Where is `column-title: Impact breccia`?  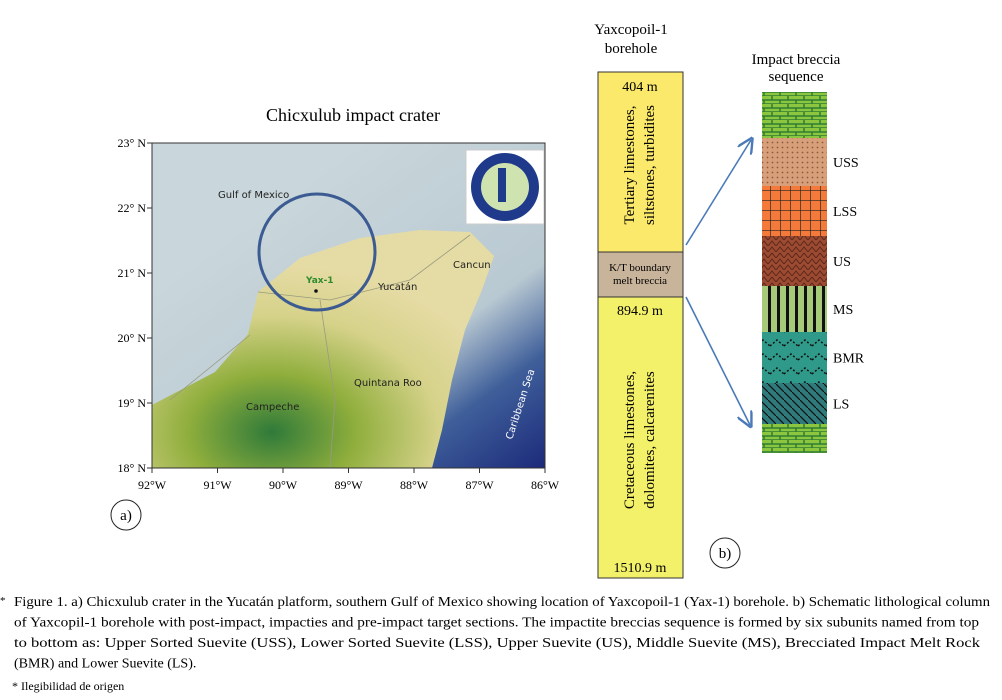
column-title: Impact breccia is located at coordinates (796, 60).